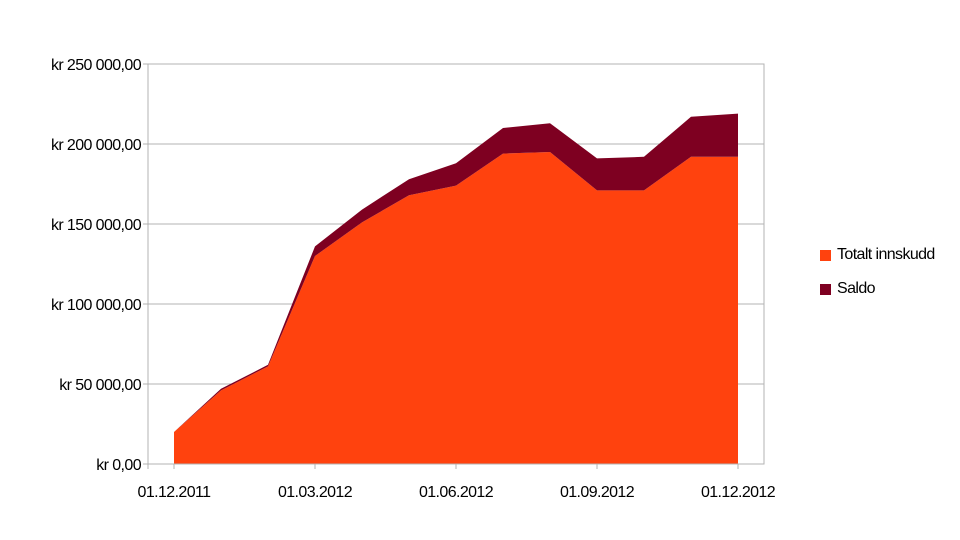 The width and height of the screenshot is (960, 540). Describe the element at coordinates (825, 289) in the screenshot. I see `legend-swatch-saldo` at that location.